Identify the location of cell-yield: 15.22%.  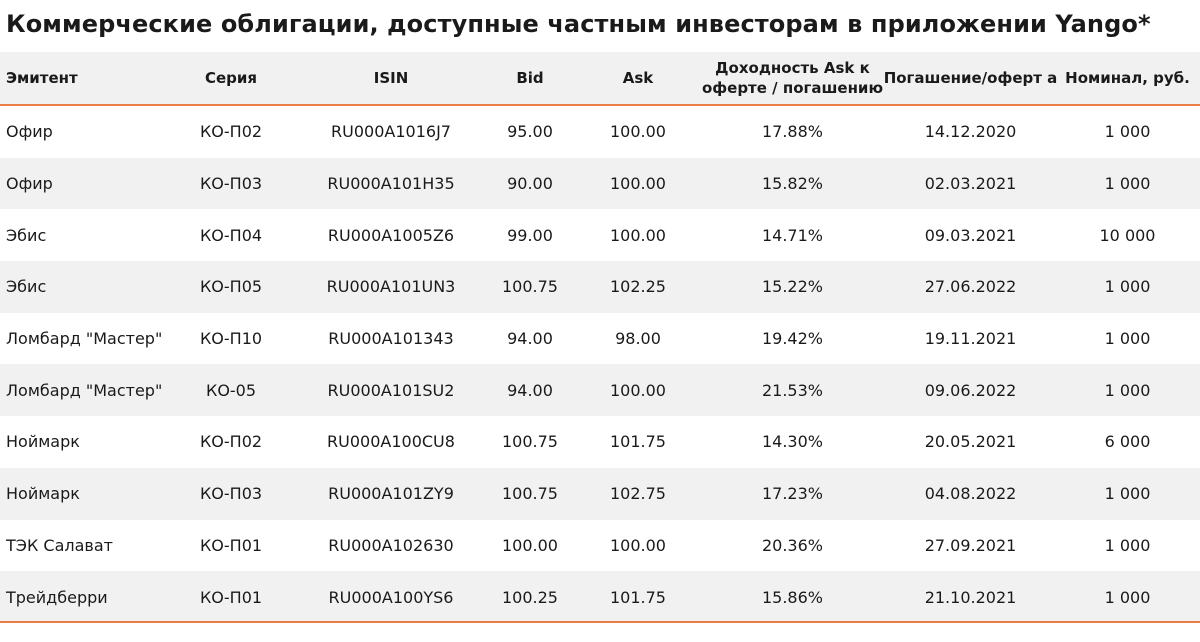
(792, 287).